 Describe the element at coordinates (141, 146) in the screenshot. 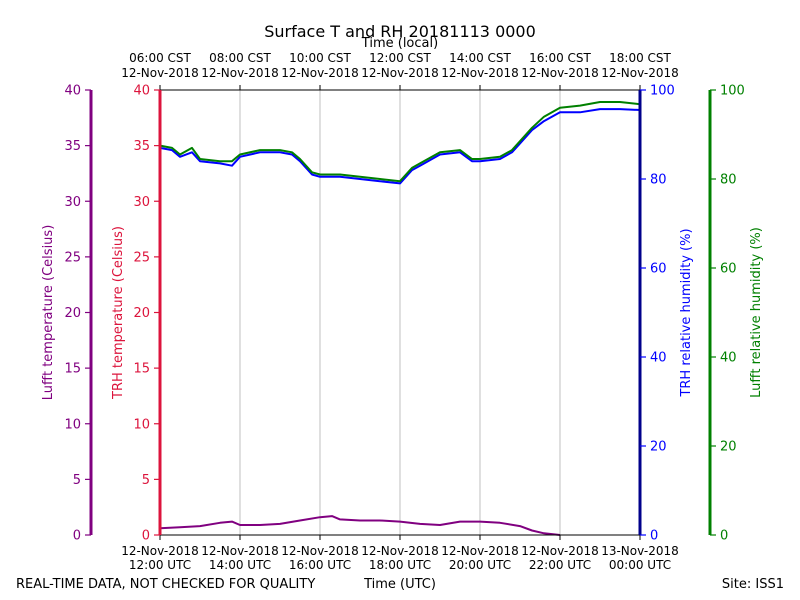

I see `y-tick-label-trh_temp: 35` at that location.